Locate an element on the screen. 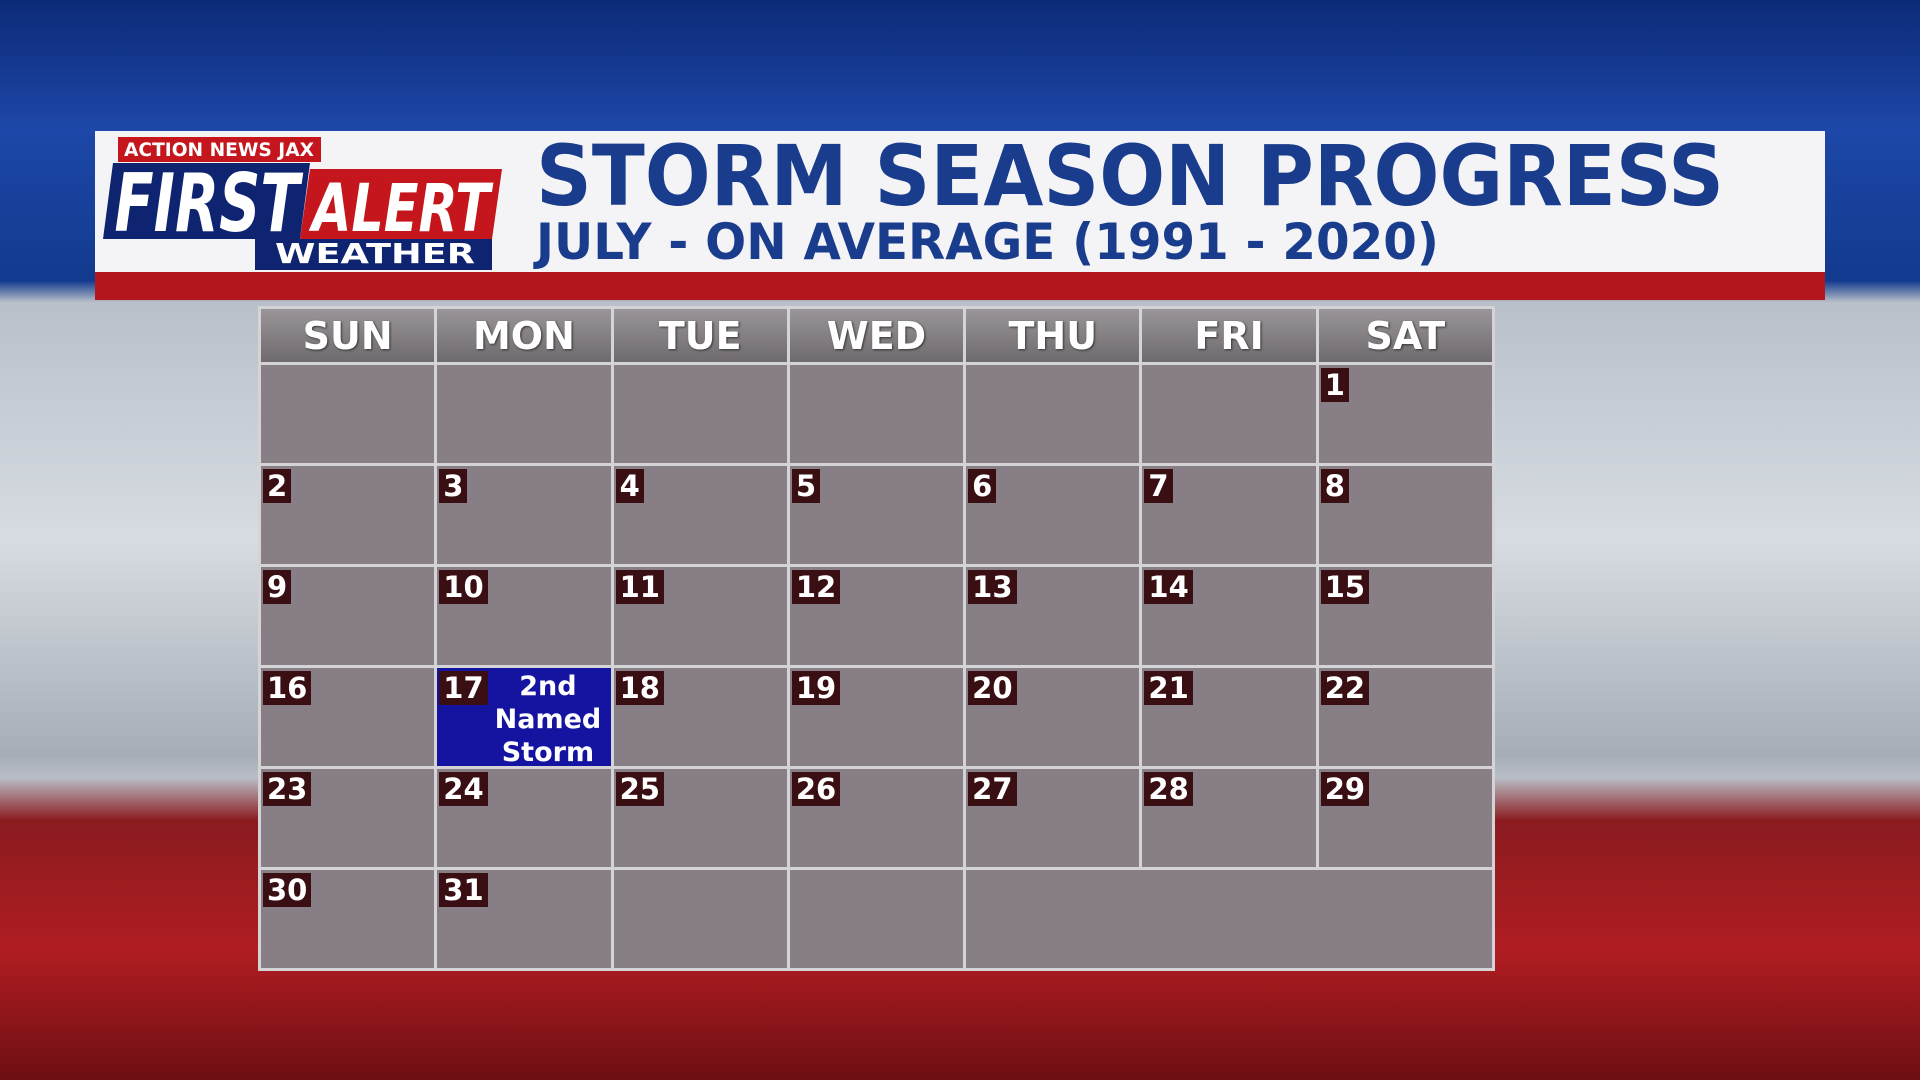 Image resolution: width=1920 pixels, height=1080 pixels. logo-first: FIRST is located at coordinates (209, 203).